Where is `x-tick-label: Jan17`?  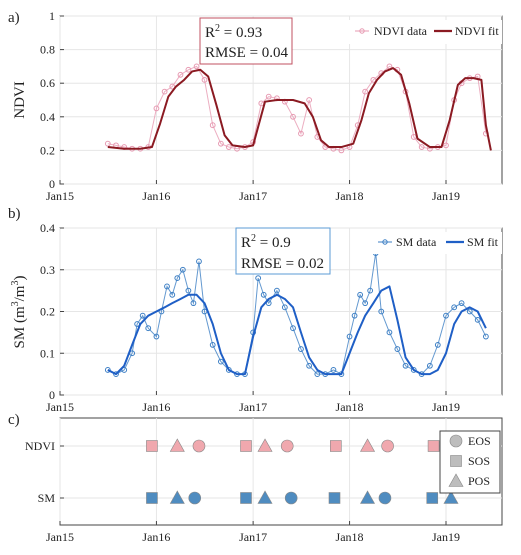 x-tick-label: Jan17 is located at coordinates (253, 407).